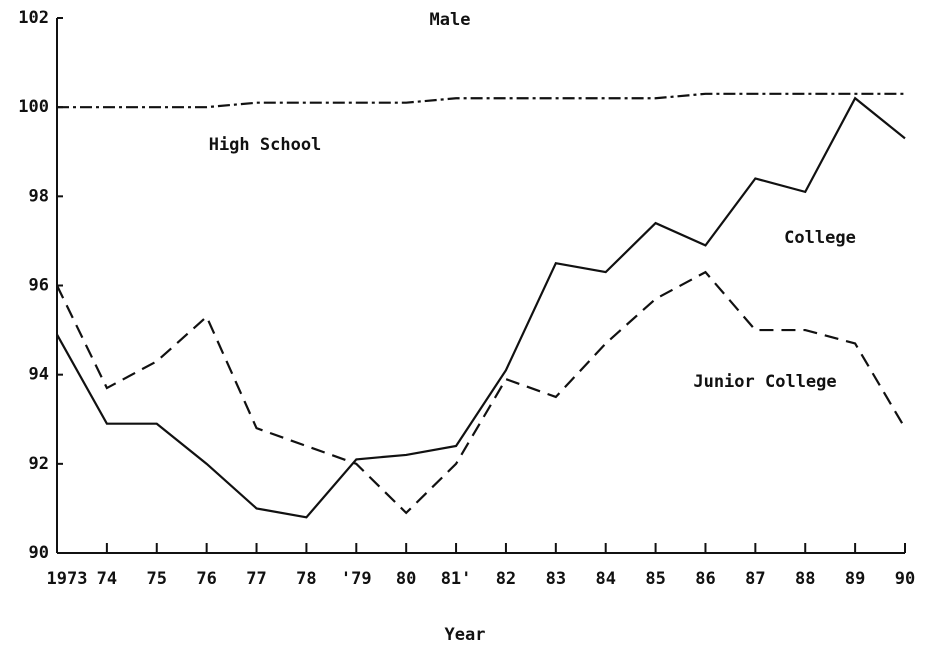 The height and width of the screenshot is (647, 925). I want to click on x-tick-label: 90, so click(905, 579).